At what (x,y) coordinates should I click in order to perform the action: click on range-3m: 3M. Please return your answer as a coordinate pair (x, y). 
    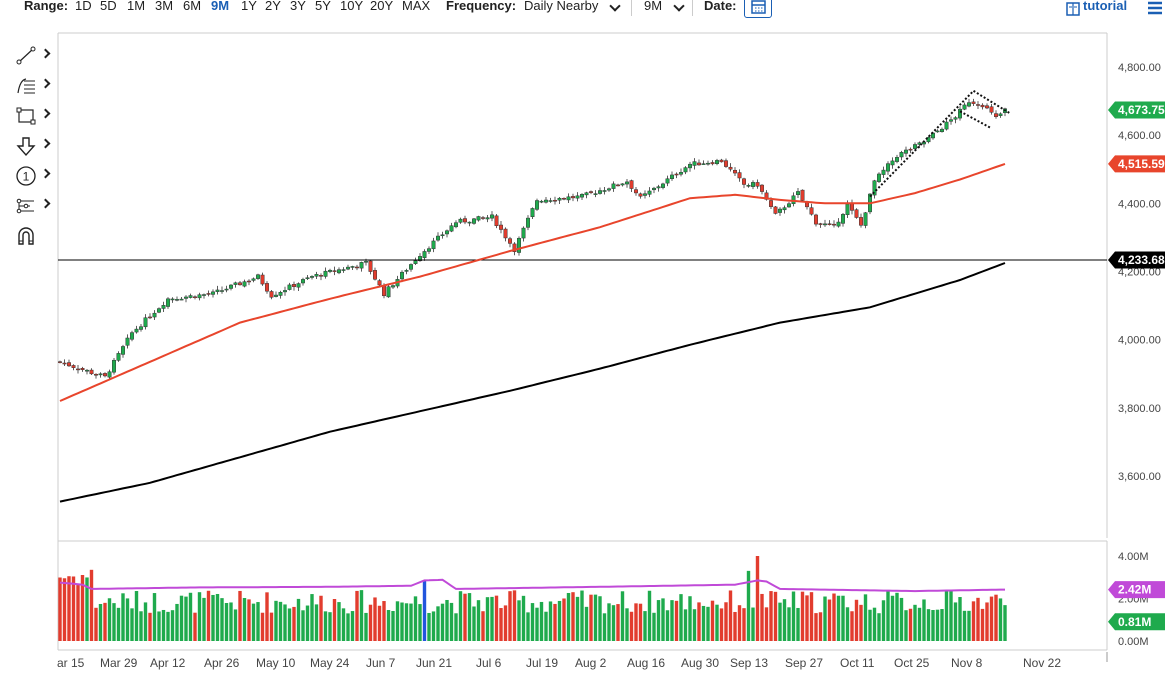
    Looking at the image, I should click on (164, 6).